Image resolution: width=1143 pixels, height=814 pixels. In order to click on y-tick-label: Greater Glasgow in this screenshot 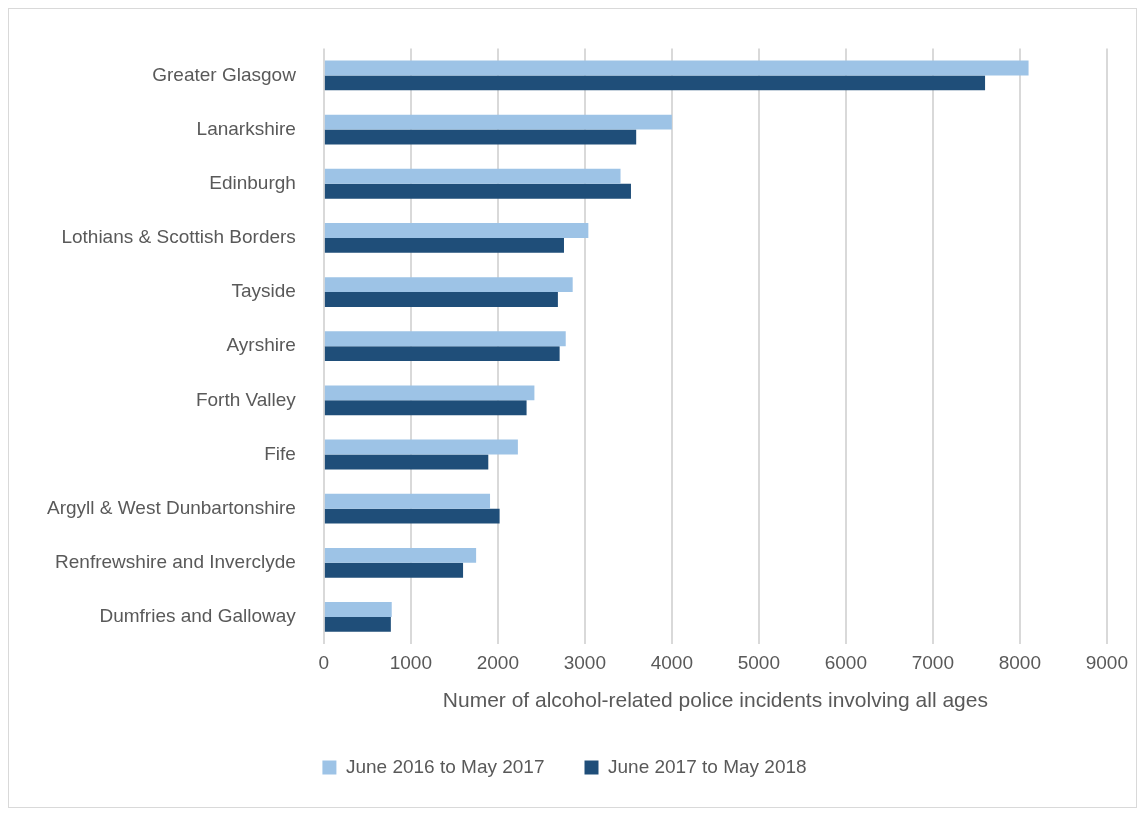, I will do `click(224, 74)`.